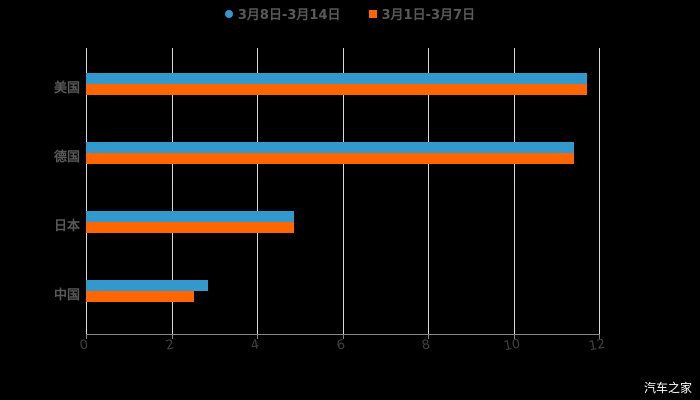  Describe the element at coordinates (169, 345) in the screenshot. I see `x-tick-label: 2` at that location.